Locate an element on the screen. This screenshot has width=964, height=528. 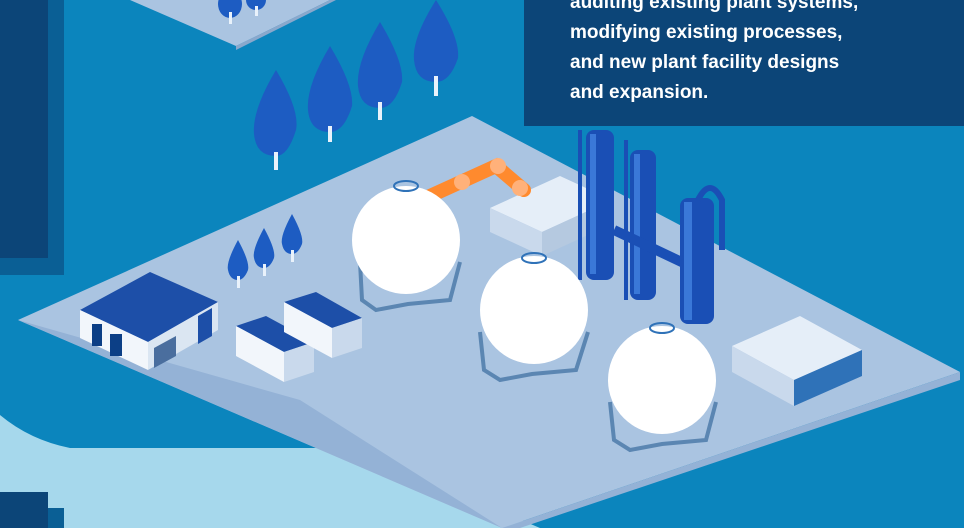
storage-box-right is located at coordinates (797, 361).